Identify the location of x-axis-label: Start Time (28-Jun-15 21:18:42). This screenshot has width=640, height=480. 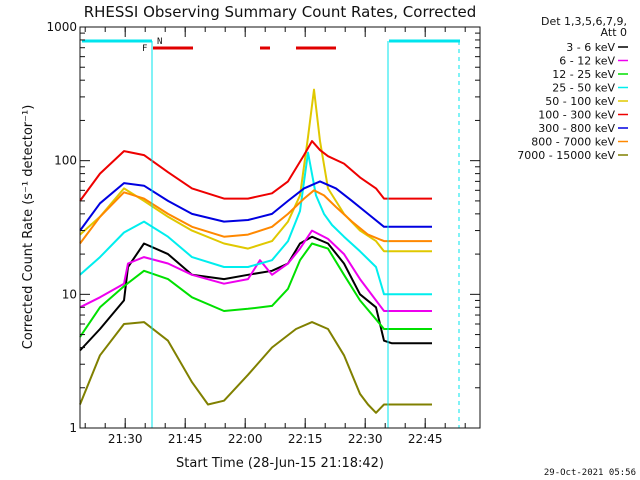
(280, 463).